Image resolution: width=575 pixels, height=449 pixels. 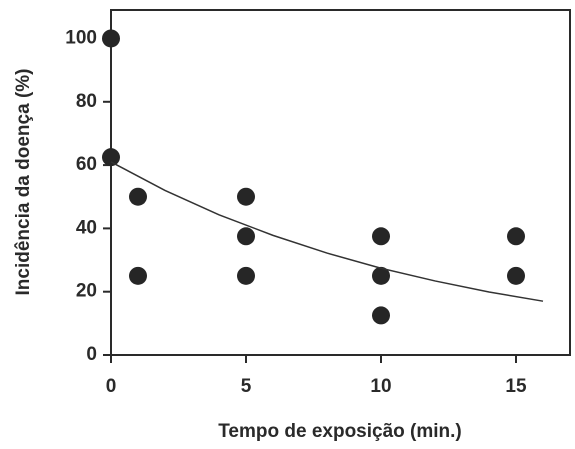 What do you see at coordinates (111, 386) in the screenshot?
I see `x-tick-label: 0` at bounding box center [111, 386].